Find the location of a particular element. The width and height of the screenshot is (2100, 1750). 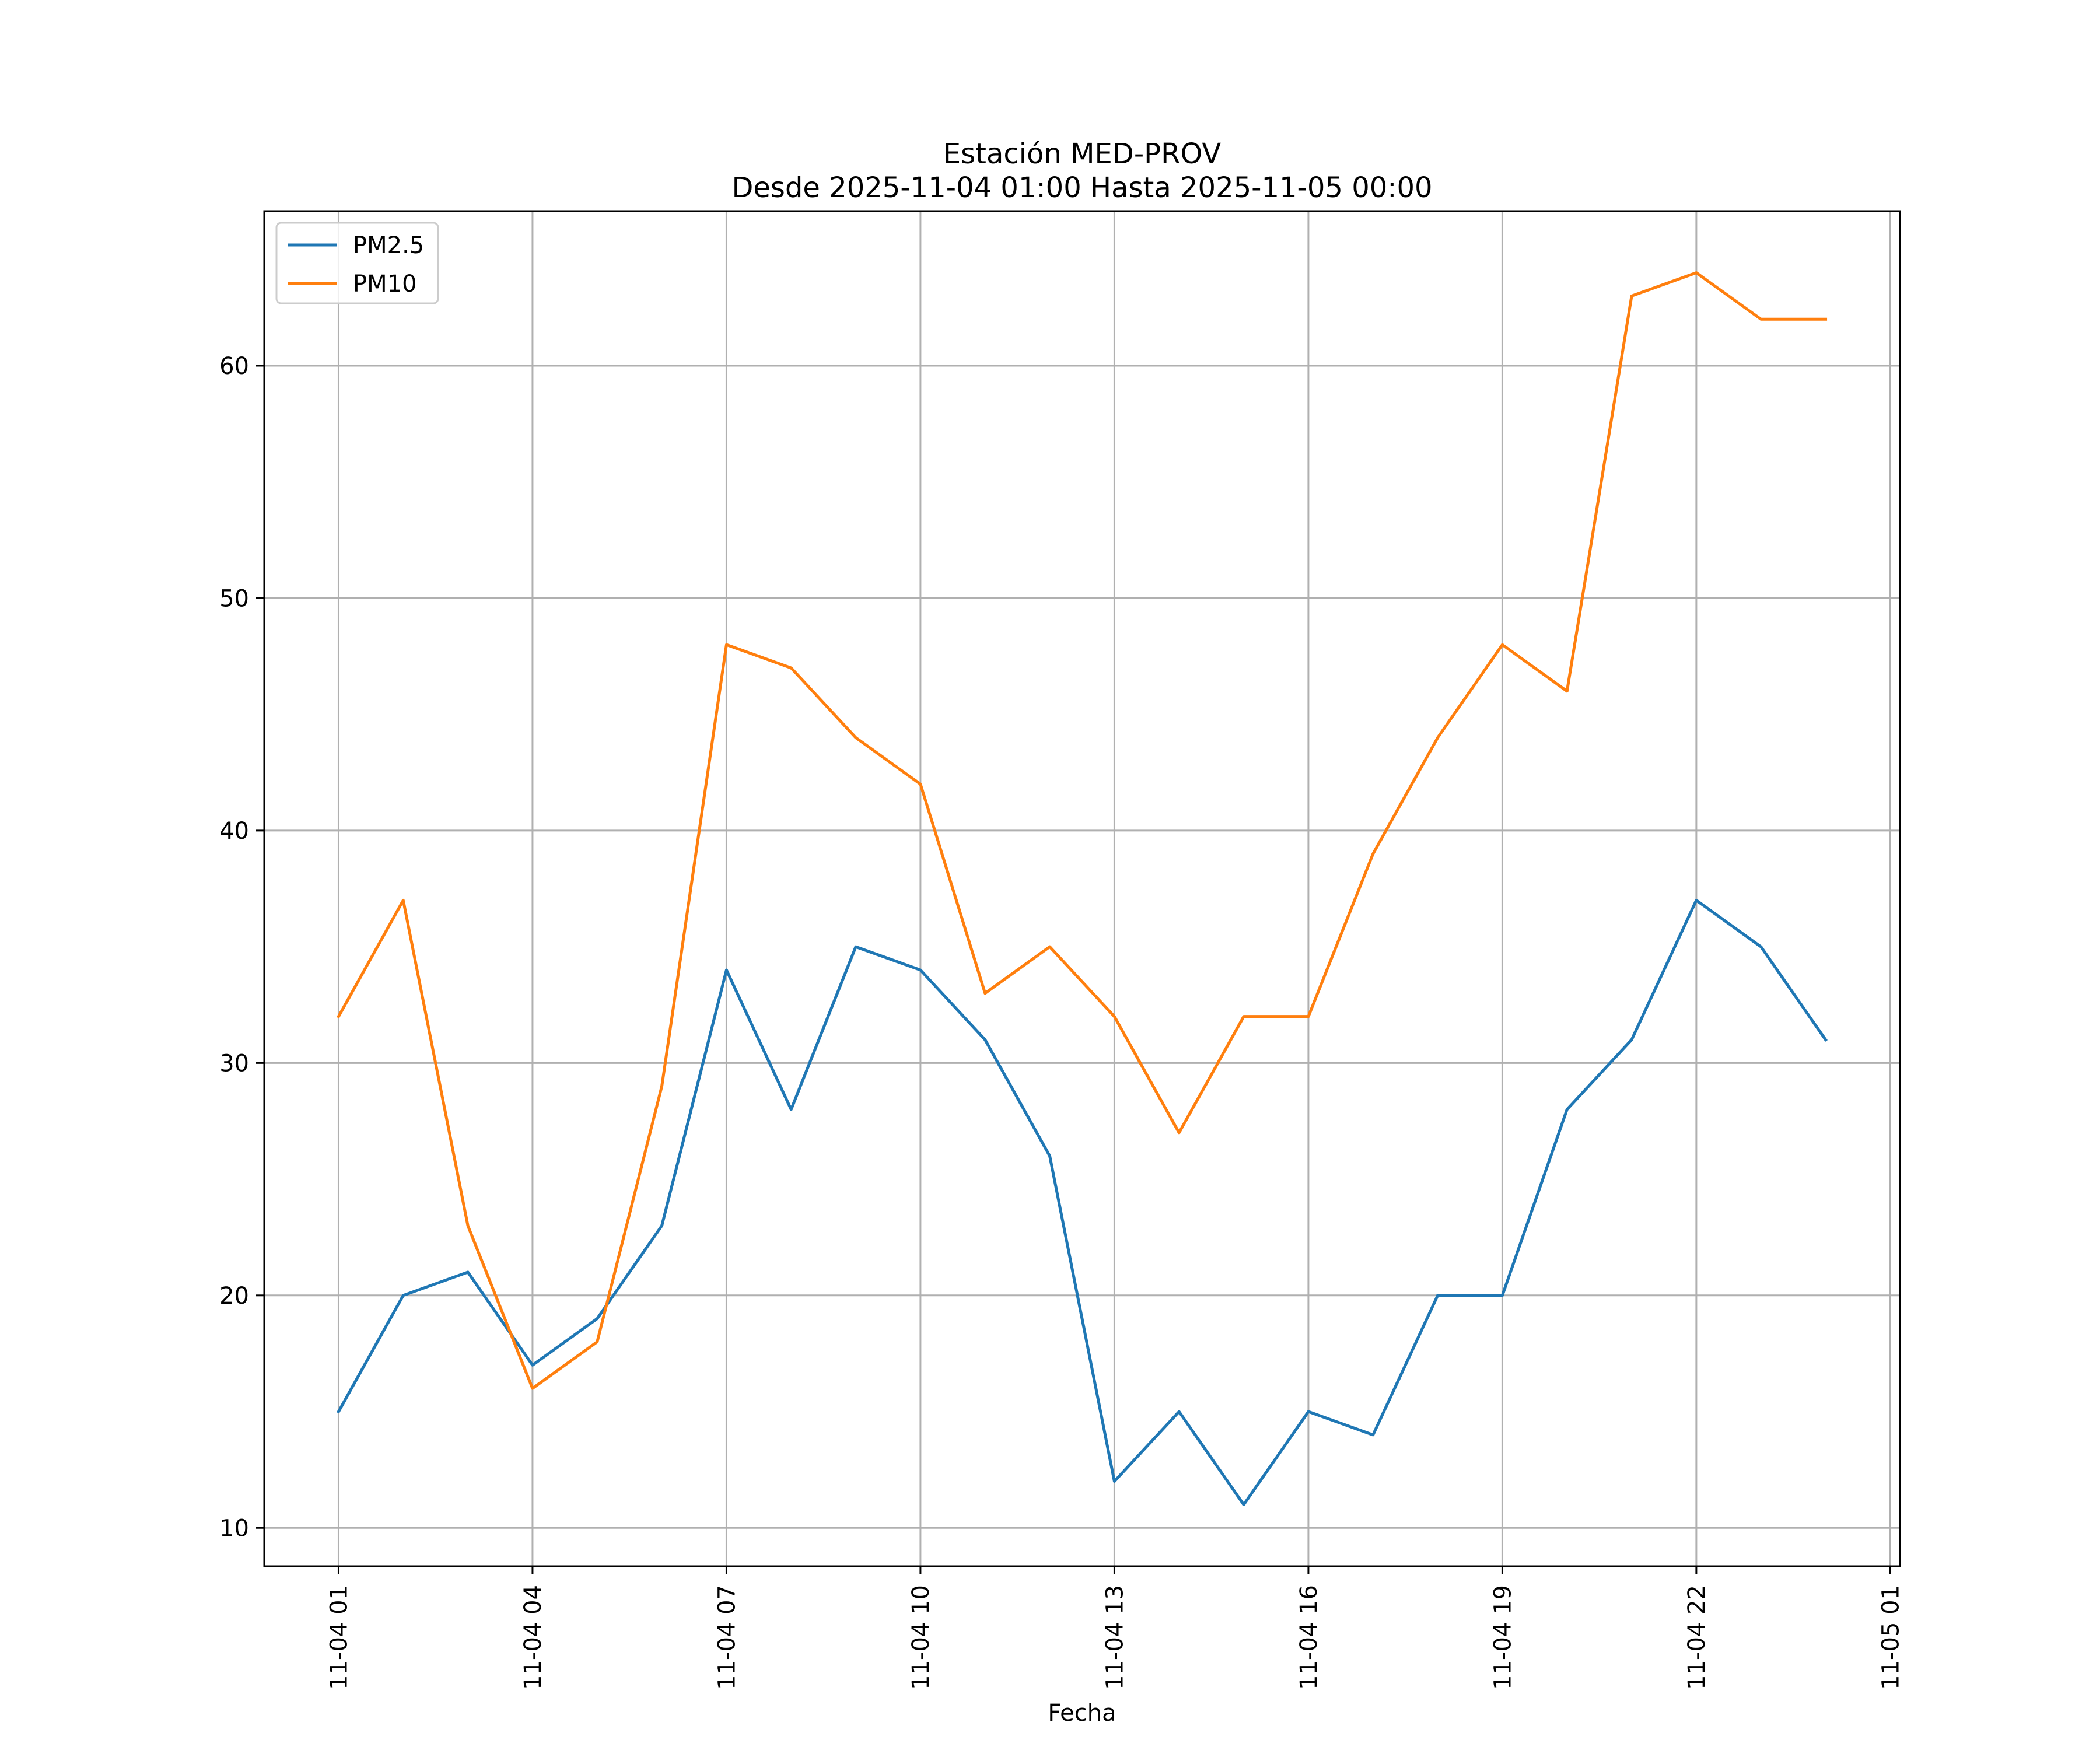

y-tick-label: 30 is located at coordinates (234, 1063).